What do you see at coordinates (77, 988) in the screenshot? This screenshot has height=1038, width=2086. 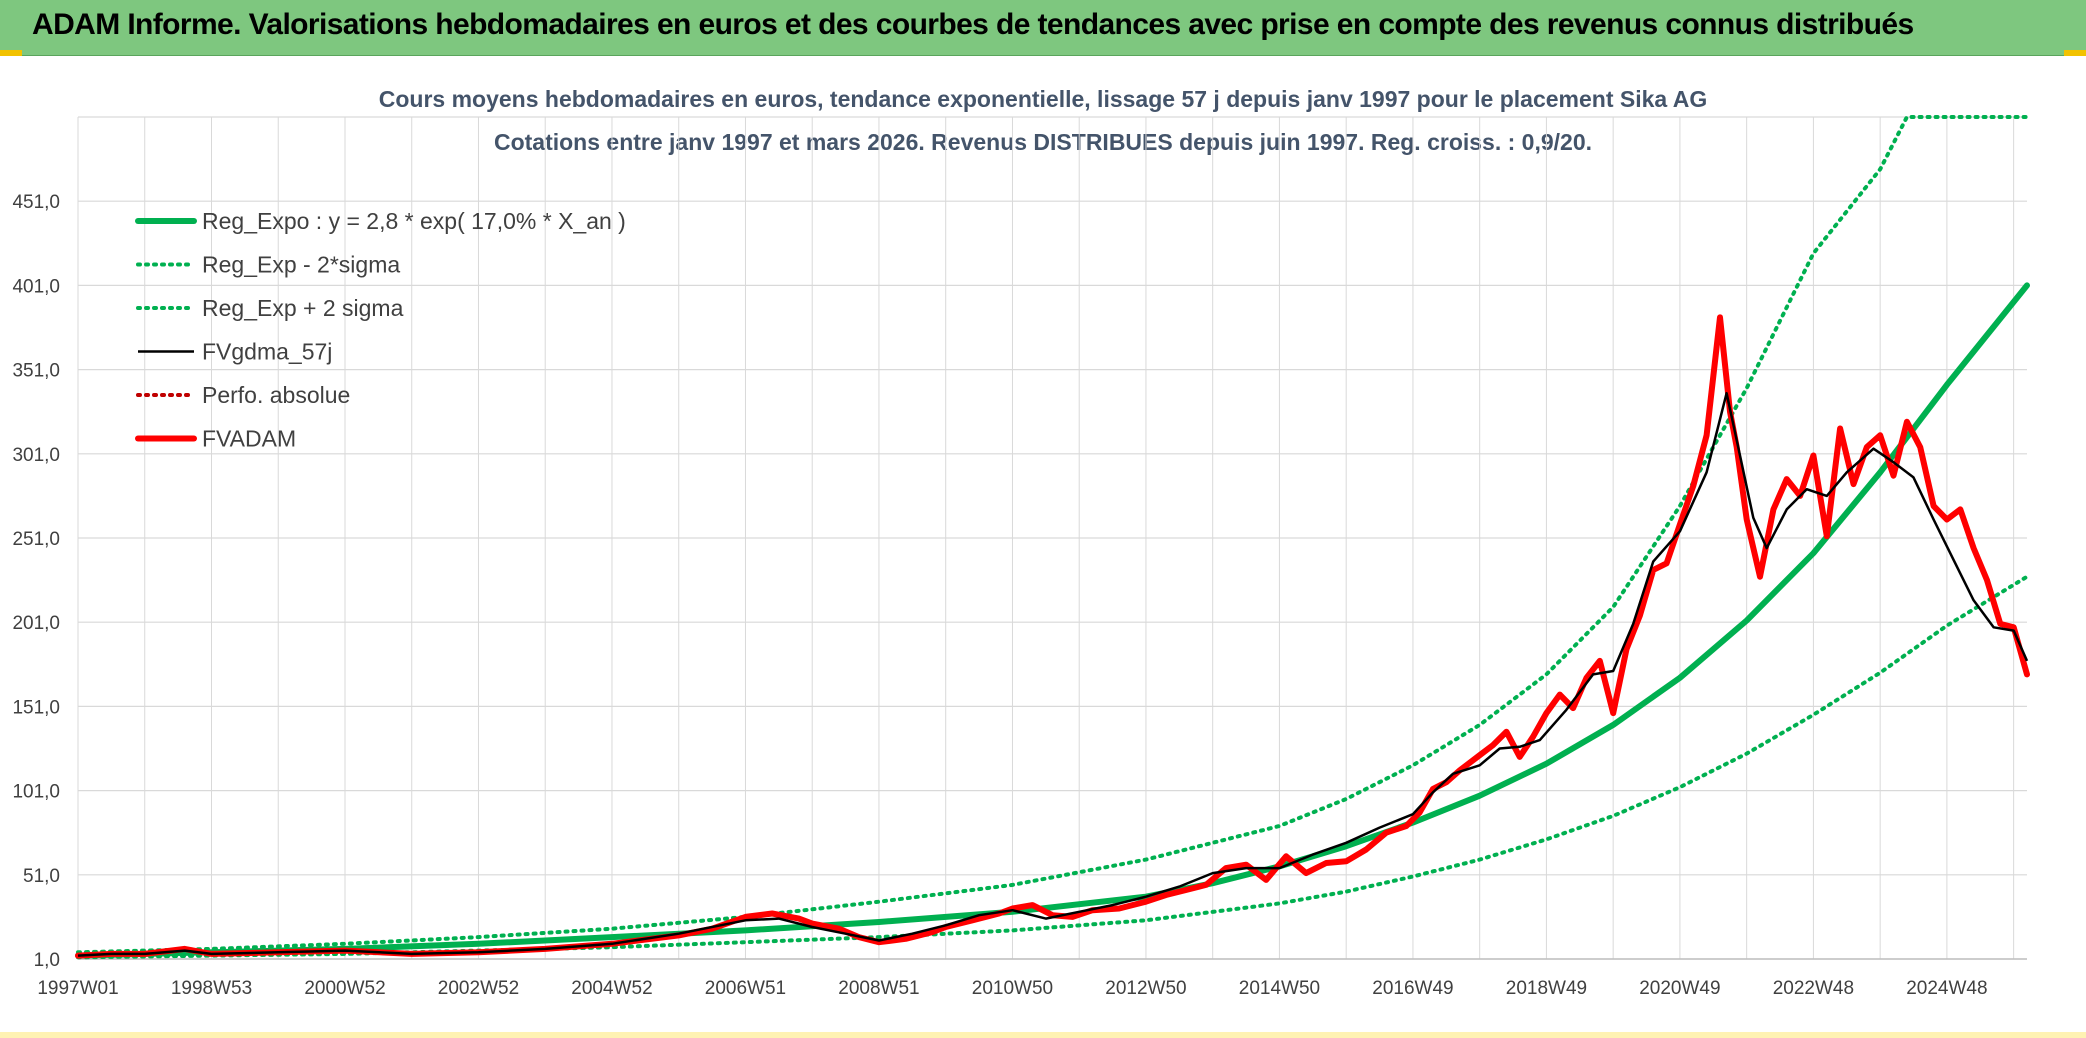 I see `x-tick-label: 1997W01` at bounding box center [77, 988].